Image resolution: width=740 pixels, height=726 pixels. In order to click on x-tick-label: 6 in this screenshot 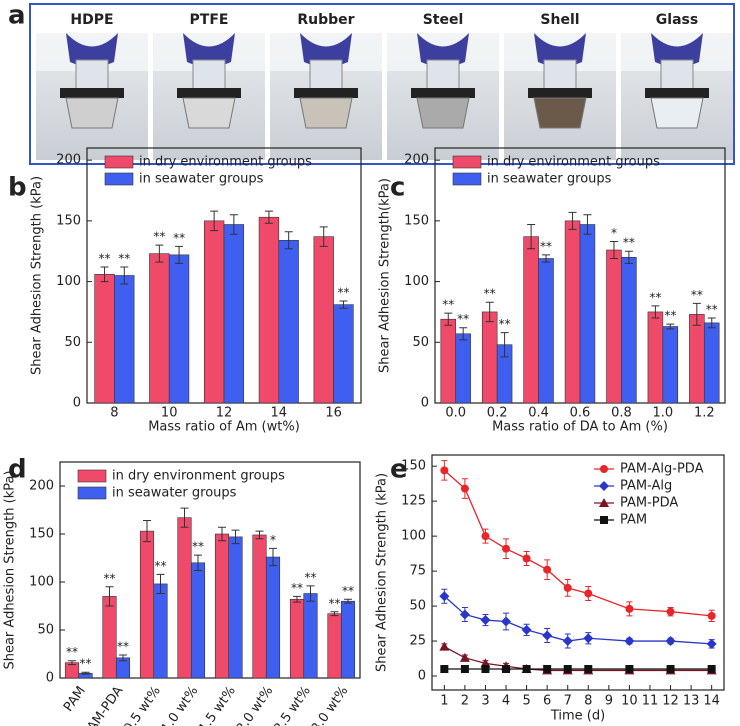, I will do `click(547, 701)`.